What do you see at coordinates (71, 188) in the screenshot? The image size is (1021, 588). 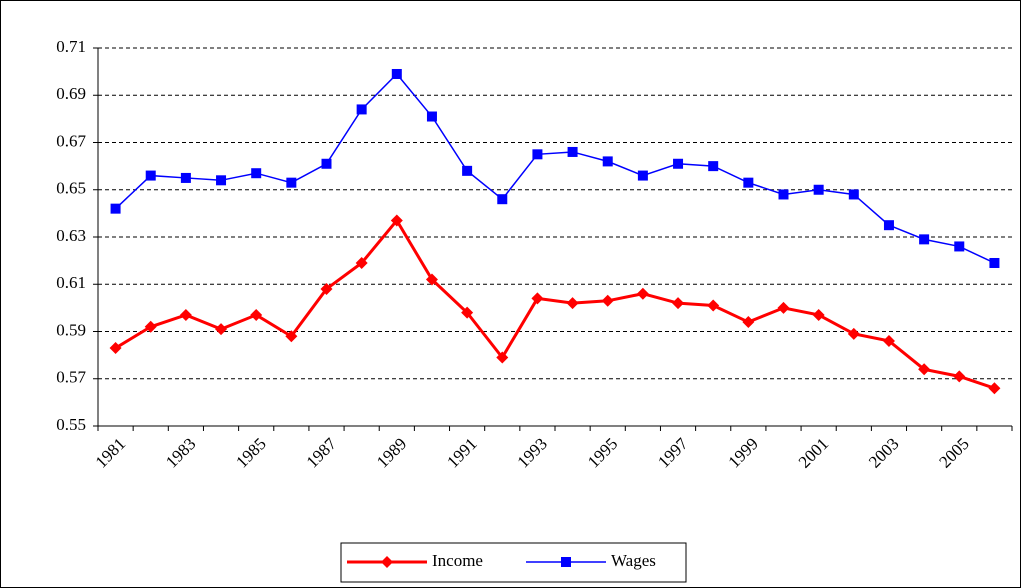 I see `y-tick-label: 0.65` at bounding box center [71, 188].